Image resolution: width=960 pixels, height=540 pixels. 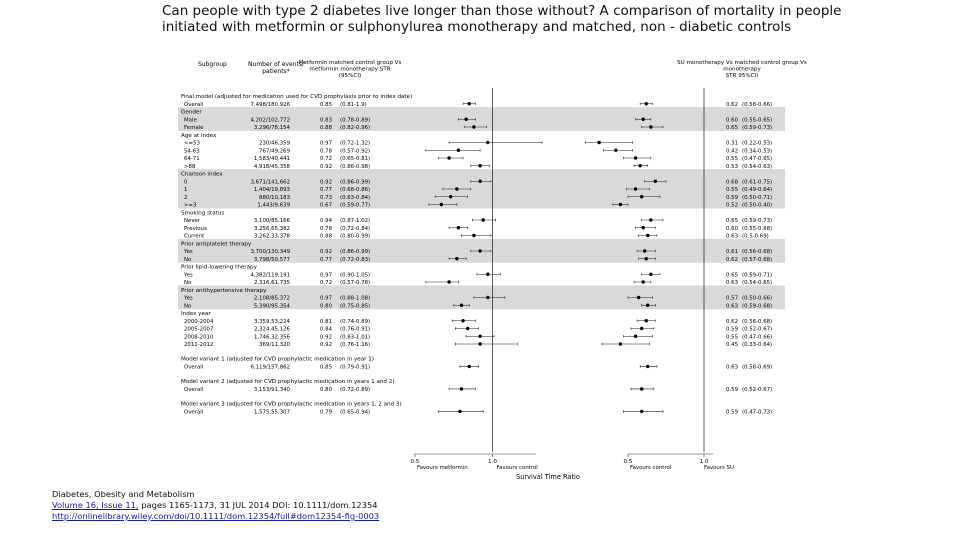 What do you see at coordinates (272, 190) in the screenshot?
I see `row-events: 1,404/19,893` at bounding box center [272, 190].